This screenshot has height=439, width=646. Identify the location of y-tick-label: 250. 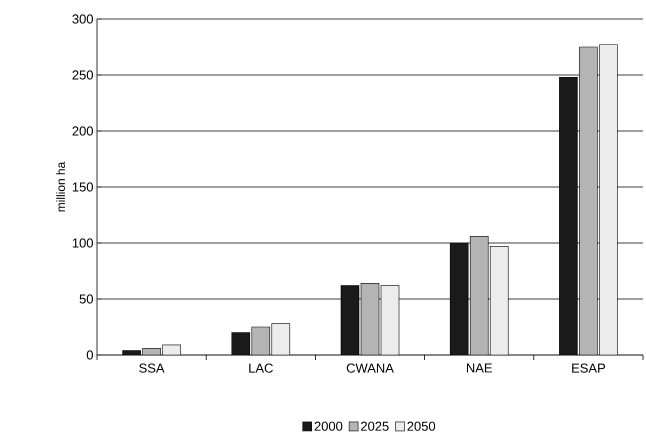
(82, 75).